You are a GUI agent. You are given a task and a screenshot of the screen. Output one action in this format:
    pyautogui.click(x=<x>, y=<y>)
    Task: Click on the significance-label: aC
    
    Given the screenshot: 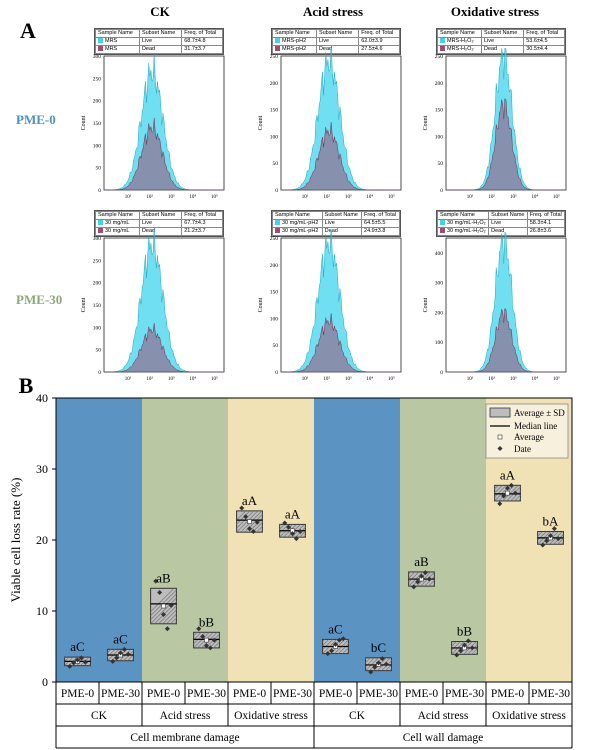 What is the action you would take?
    pyautogui.click(x=77, y=646)
    